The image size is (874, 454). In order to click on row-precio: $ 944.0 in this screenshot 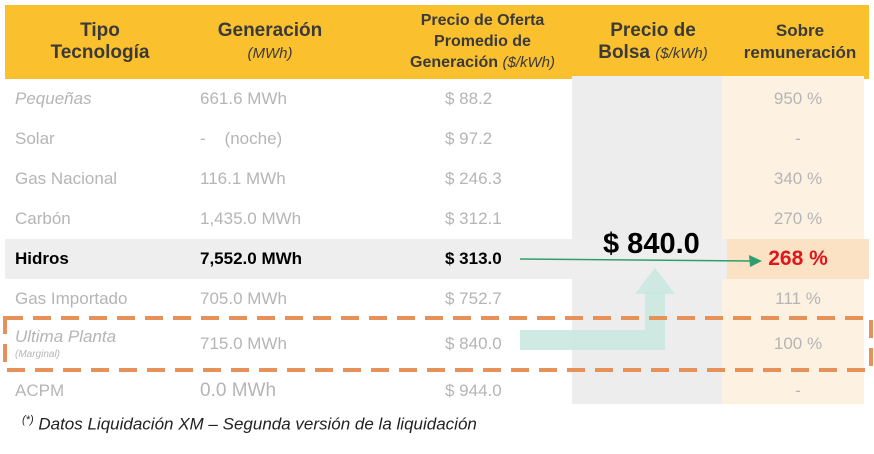, I will do `click(473, 390)`.